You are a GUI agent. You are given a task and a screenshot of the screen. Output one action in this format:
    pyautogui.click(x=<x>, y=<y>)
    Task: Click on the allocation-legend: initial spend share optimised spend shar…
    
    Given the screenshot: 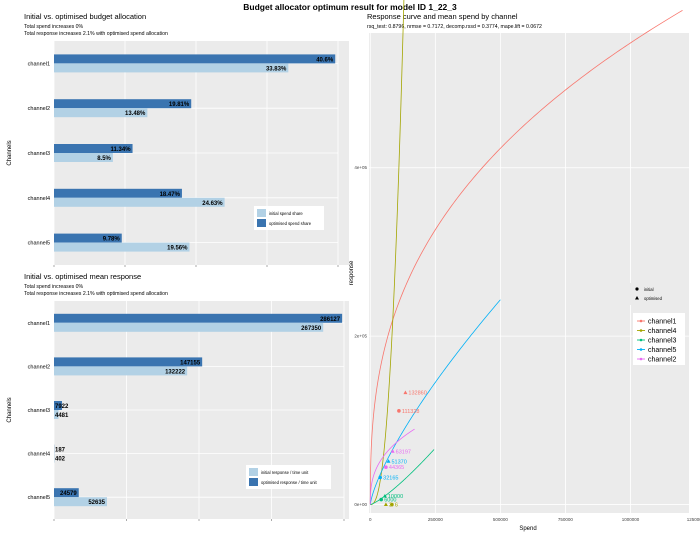 What is the action you would take?
    pyautogui.click(x=289, y=218)
    